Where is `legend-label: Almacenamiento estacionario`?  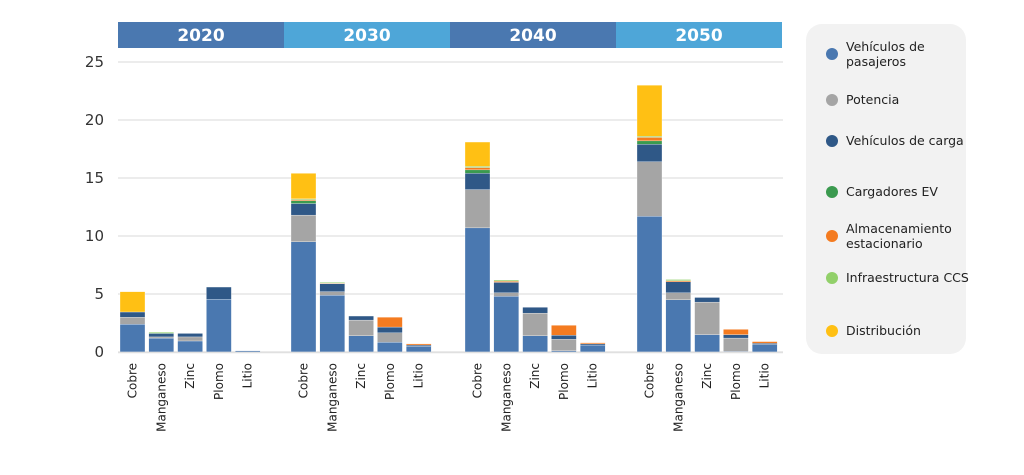 legend-label: Almacenamiento estacionario is located at coordinates (899, 236).